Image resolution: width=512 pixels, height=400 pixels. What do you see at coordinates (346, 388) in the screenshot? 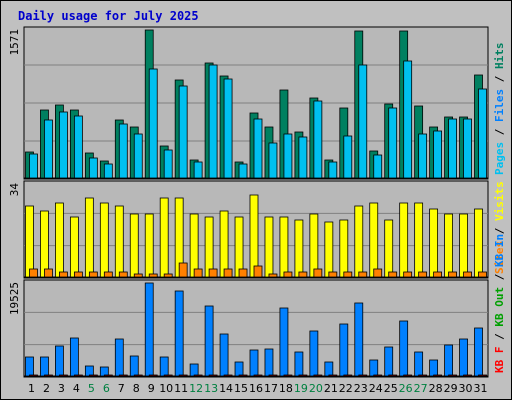
I see `x-tick-label-day-22: 22` at bounding box center [346, 388].